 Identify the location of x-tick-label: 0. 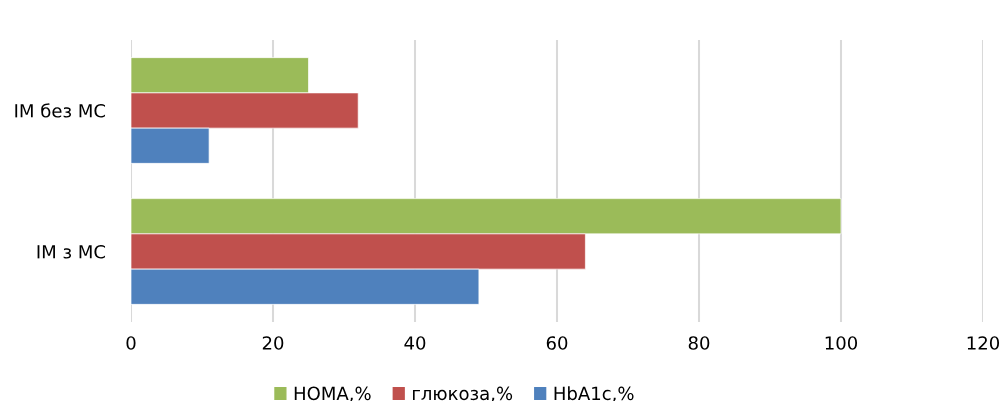
(131, 343).